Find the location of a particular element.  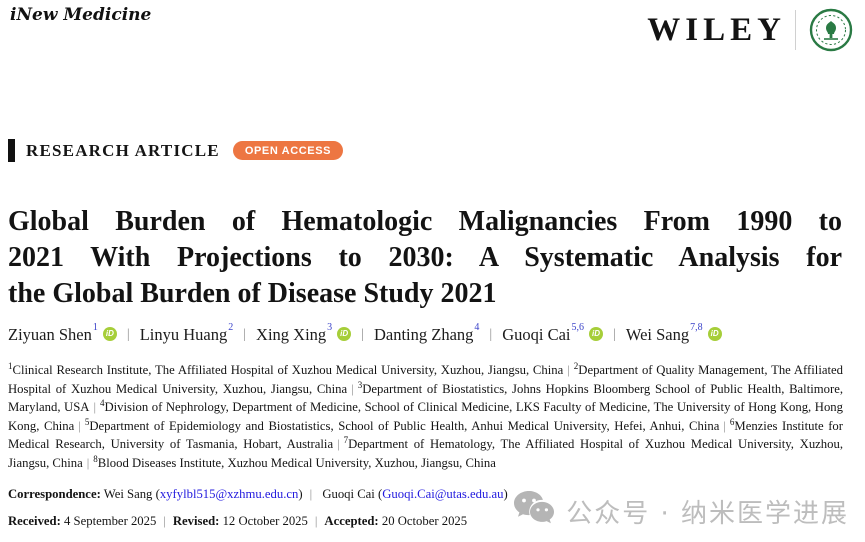

open-access-badge: OPEN ACCESS is located at coordinates (288, 150).